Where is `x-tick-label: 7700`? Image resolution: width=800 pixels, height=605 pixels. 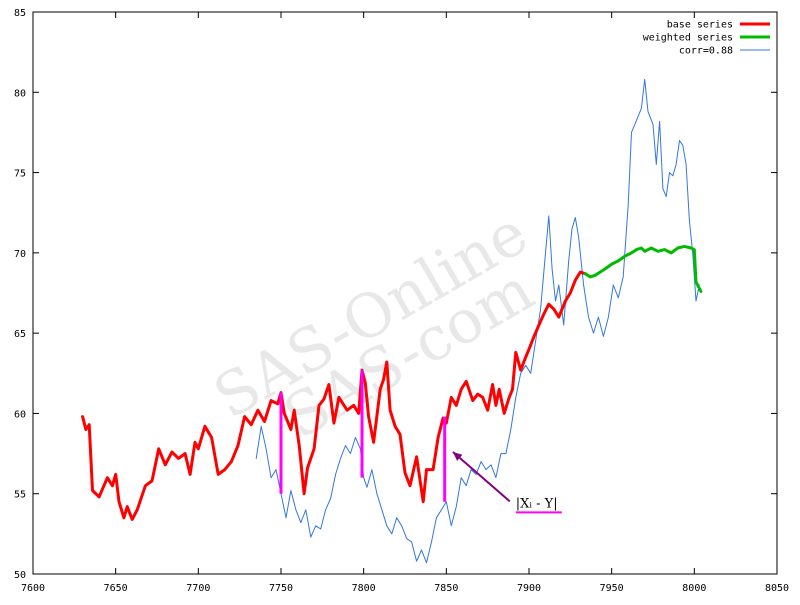 x-tick-label: 7700 is located at coordinates (198, 588).